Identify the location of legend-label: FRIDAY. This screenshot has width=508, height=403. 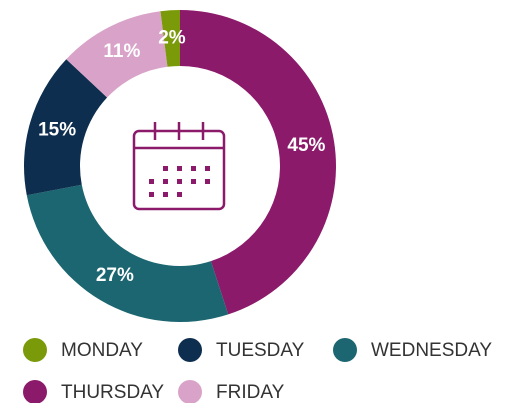
(250, 392).